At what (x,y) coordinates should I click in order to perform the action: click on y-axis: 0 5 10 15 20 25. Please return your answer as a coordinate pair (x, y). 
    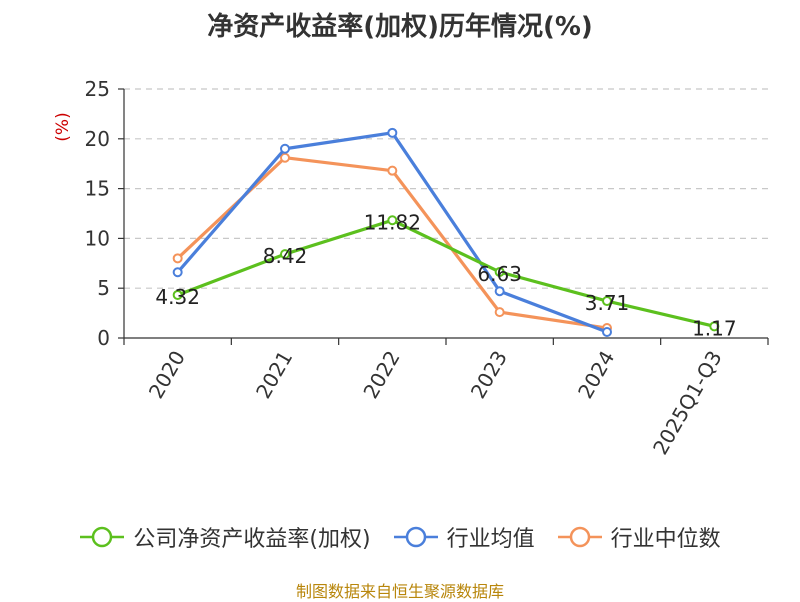
    Looking at the image, I should click on (105, 213).